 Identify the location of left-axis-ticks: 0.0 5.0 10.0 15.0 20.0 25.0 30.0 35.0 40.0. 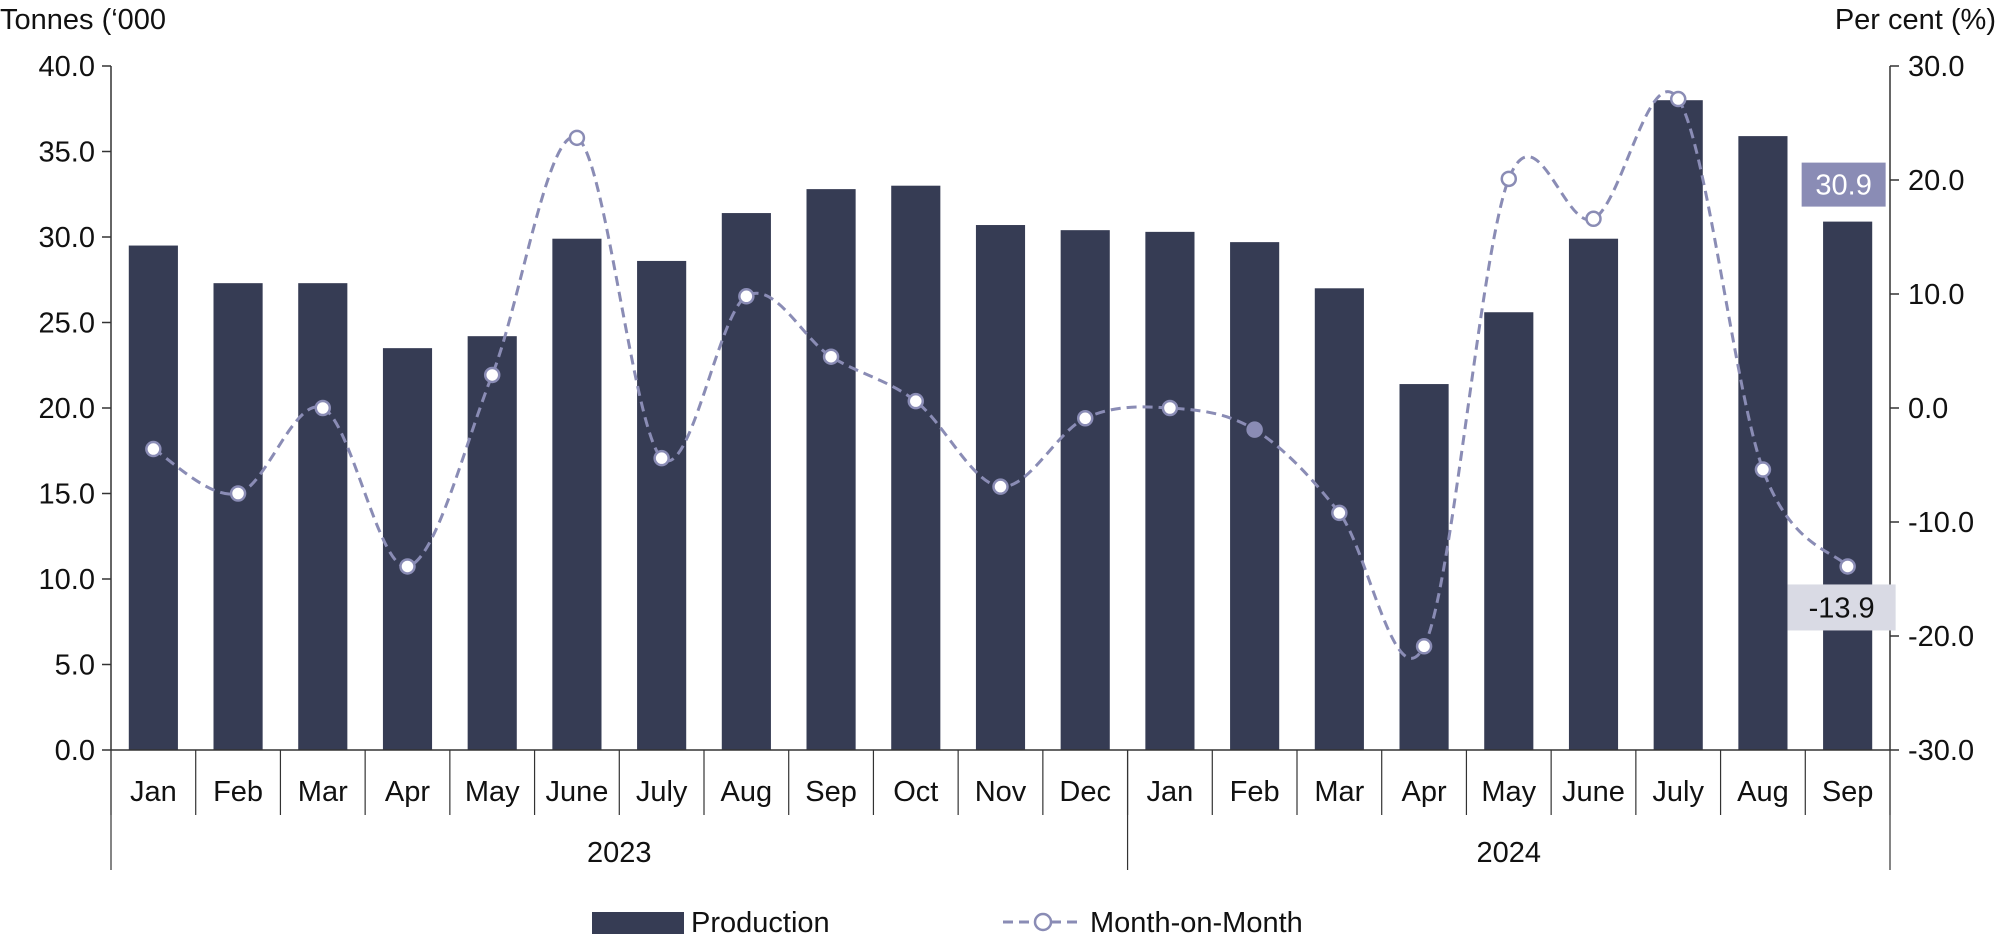
(75, 409).